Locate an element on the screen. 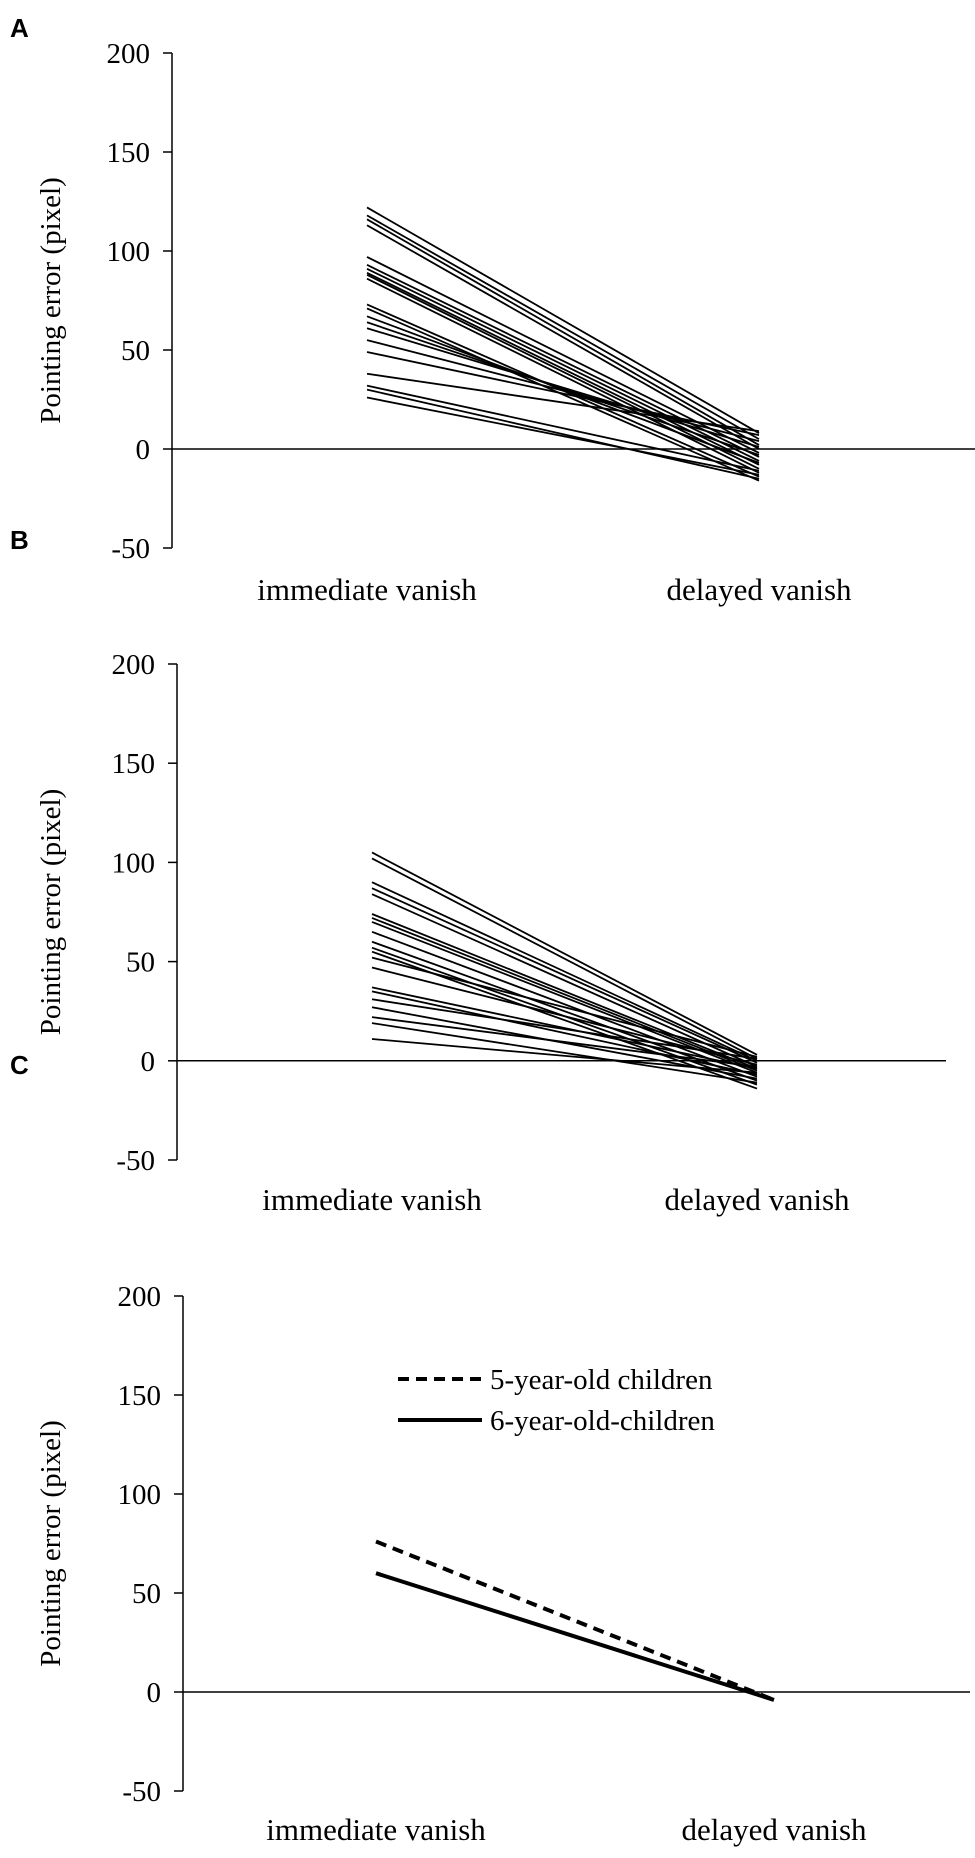 The height and width of the screenshot is (1858, 975). panel-letter: C is located at coordinates (19, 1065).